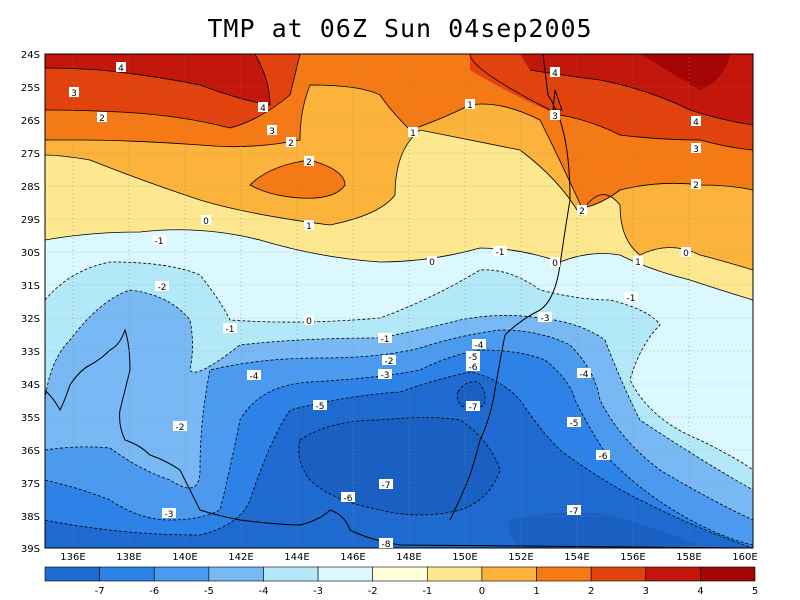  What do you see at coordinates (473, 357) in the screenshot?
I see `contour-label: -5` at bounding box center [473, 357].